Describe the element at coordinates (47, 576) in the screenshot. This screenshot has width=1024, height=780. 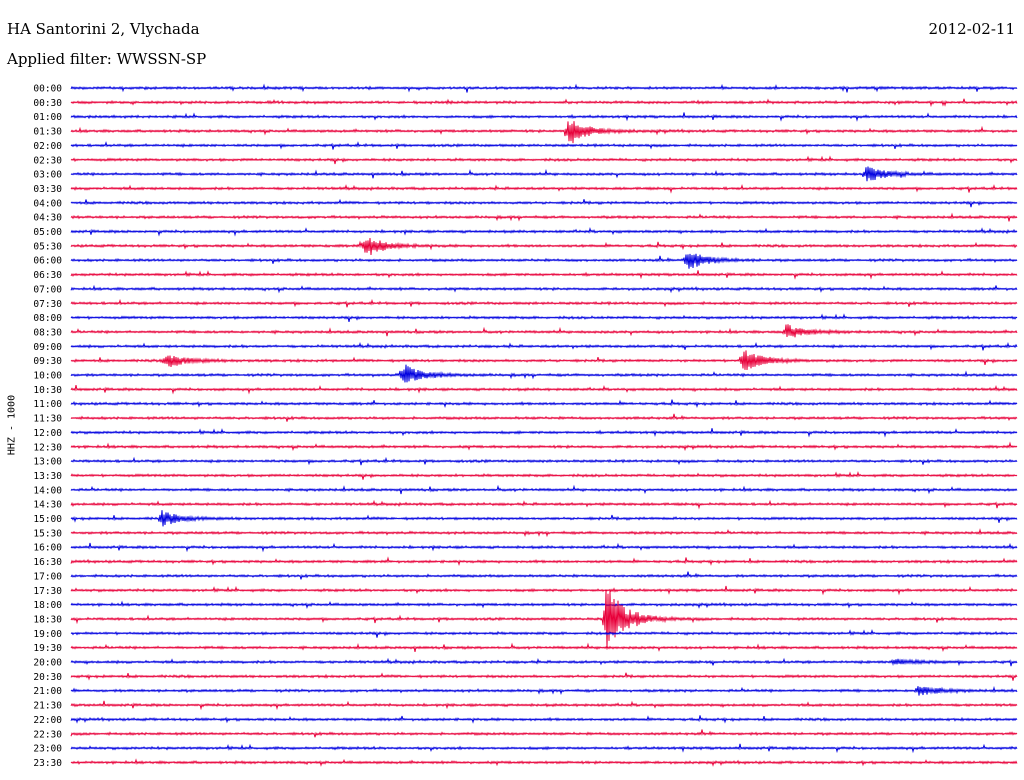
I see `row-label: 17:00` at that location.